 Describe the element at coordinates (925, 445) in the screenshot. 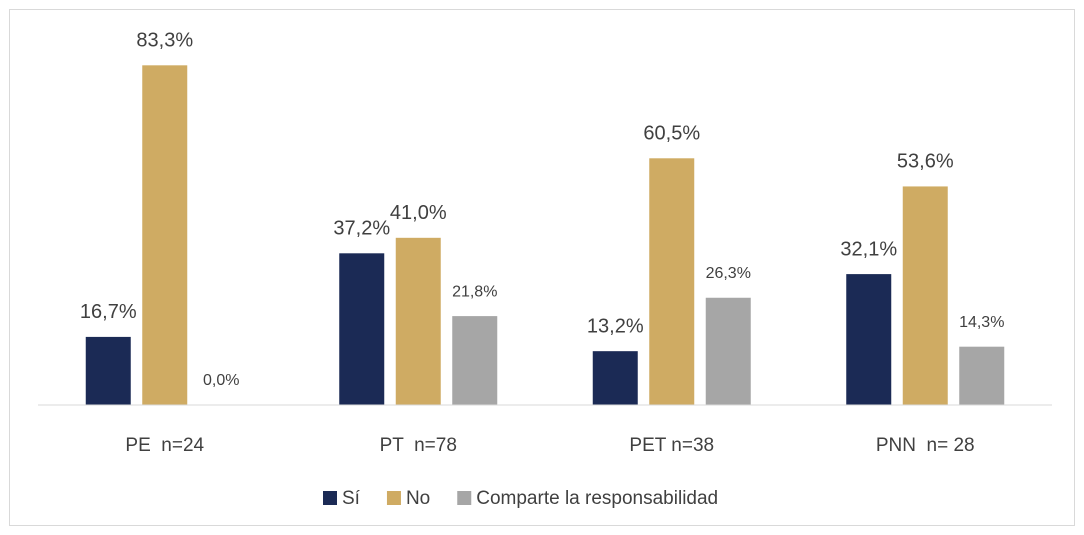

I see `x-tick-label: PNN n= 28` at that location.